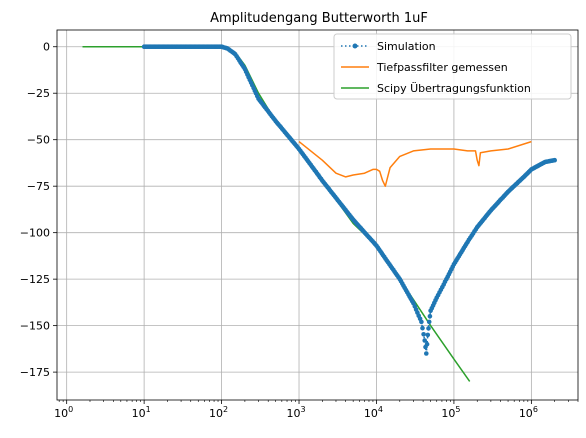  I want to click on y-tick-label: −75, so click(38, 186).